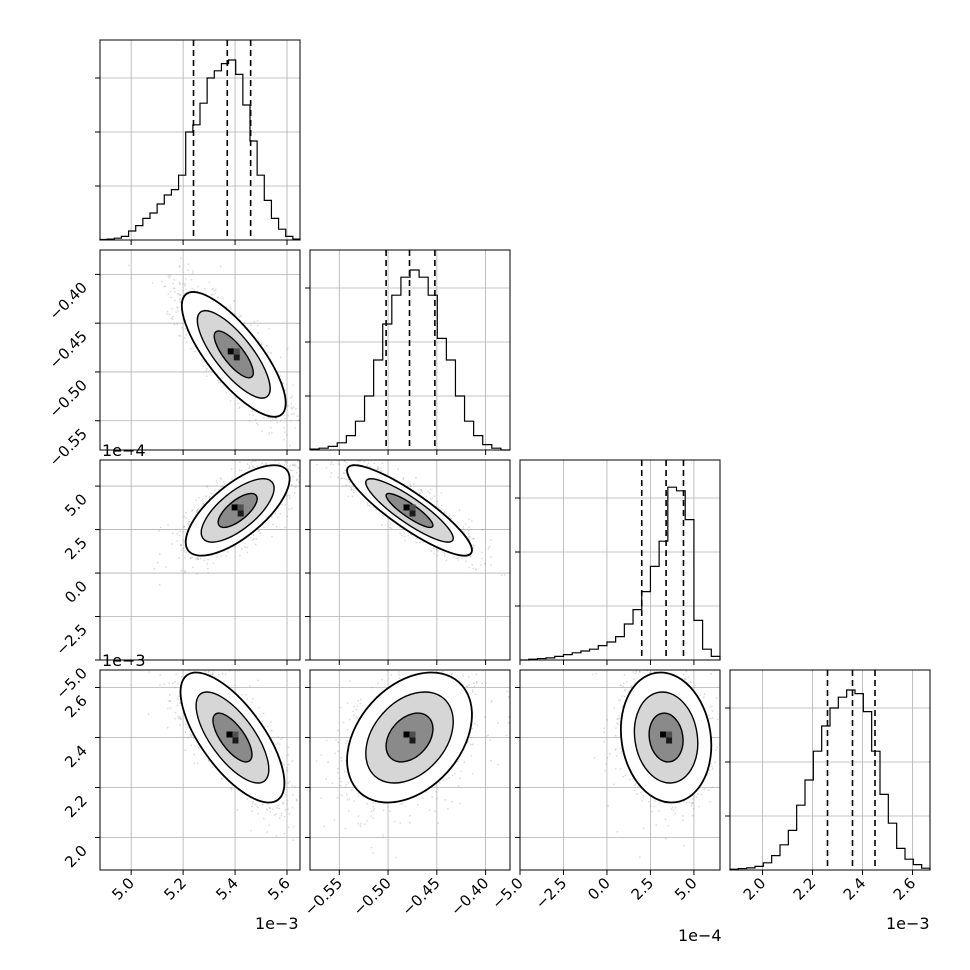  Describe the element at coordinates (76, 549) in the screenshot. I see `y-tick-label: 2.5` at that location.